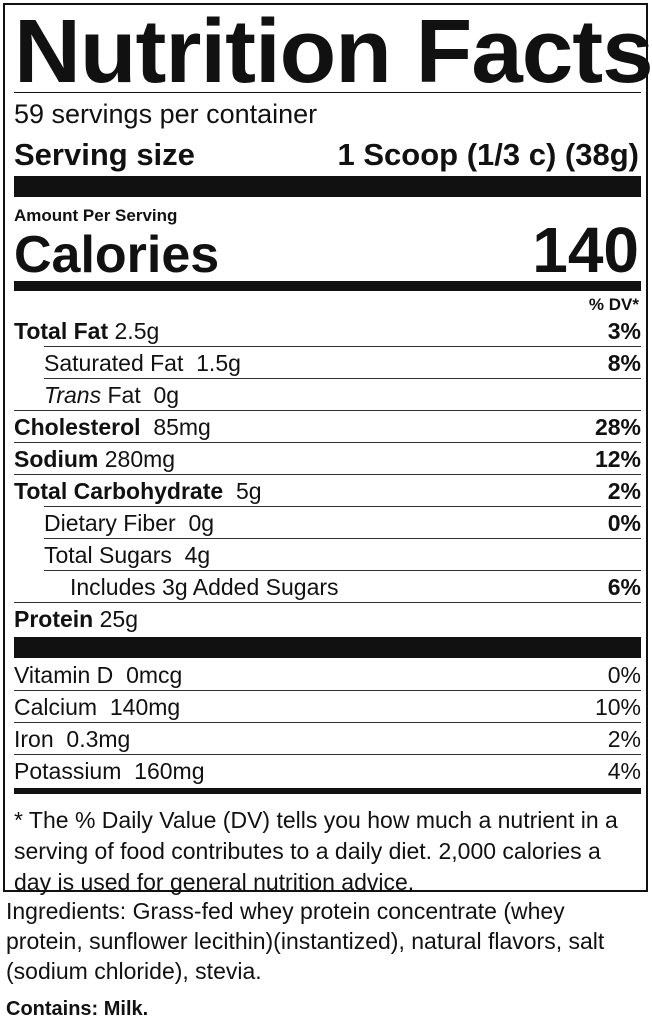  I want to click on nutrient-dv: 12%, so click(617, 459).